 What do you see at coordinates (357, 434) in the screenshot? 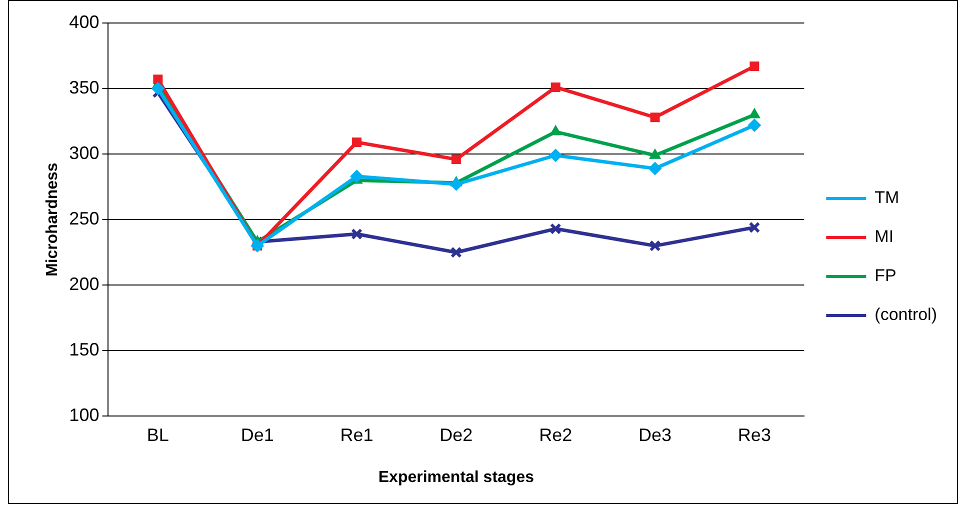
I see `x-tick-label: Re1` at bounding box center [357, 434].